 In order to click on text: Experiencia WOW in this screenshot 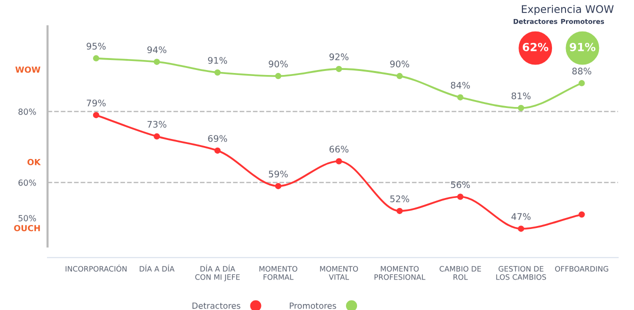, I will do `click(568, 10)`.